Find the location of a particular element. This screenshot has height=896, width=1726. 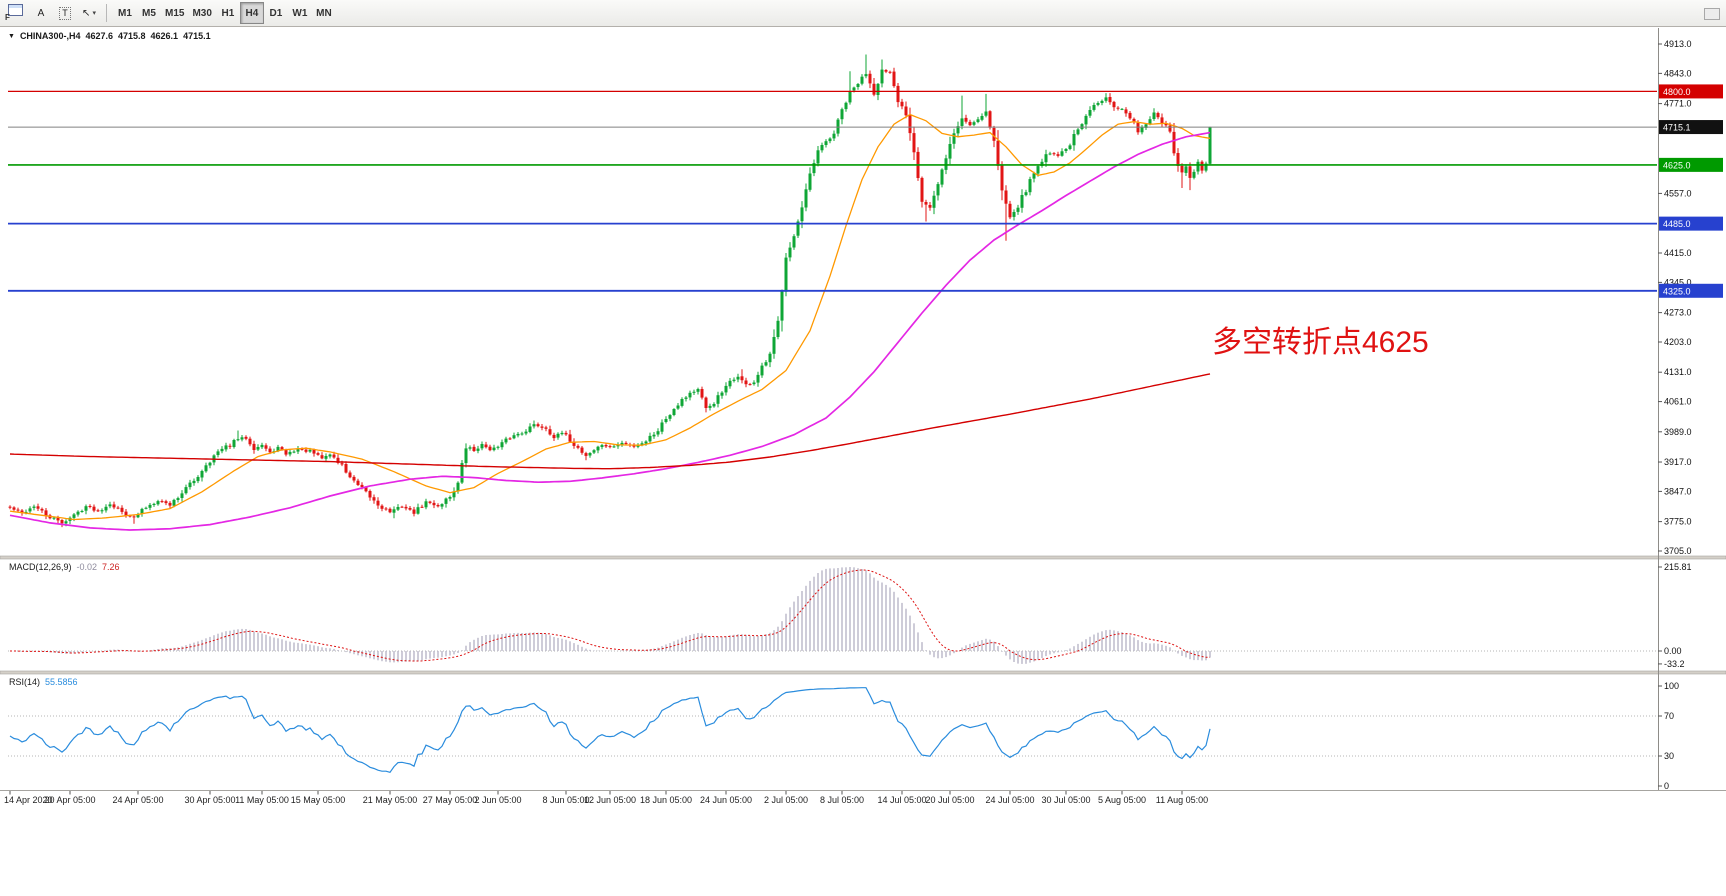

macd-axis: 215.81 0.00 -33.2 is located at coordinates (1675, 615).